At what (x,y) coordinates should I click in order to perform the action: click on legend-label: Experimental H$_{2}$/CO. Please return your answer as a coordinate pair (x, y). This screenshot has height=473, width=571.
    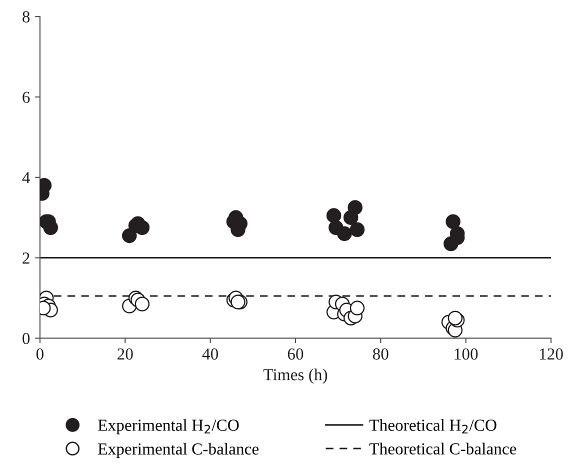
    Looking at the image, I should click on (168, 426).